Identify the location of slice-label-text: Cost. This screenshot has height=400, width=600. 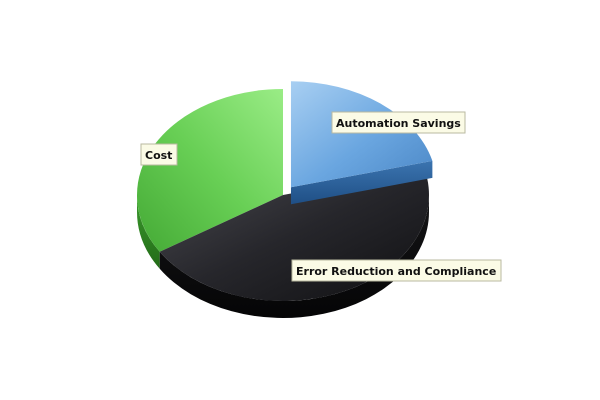
(158, 155).